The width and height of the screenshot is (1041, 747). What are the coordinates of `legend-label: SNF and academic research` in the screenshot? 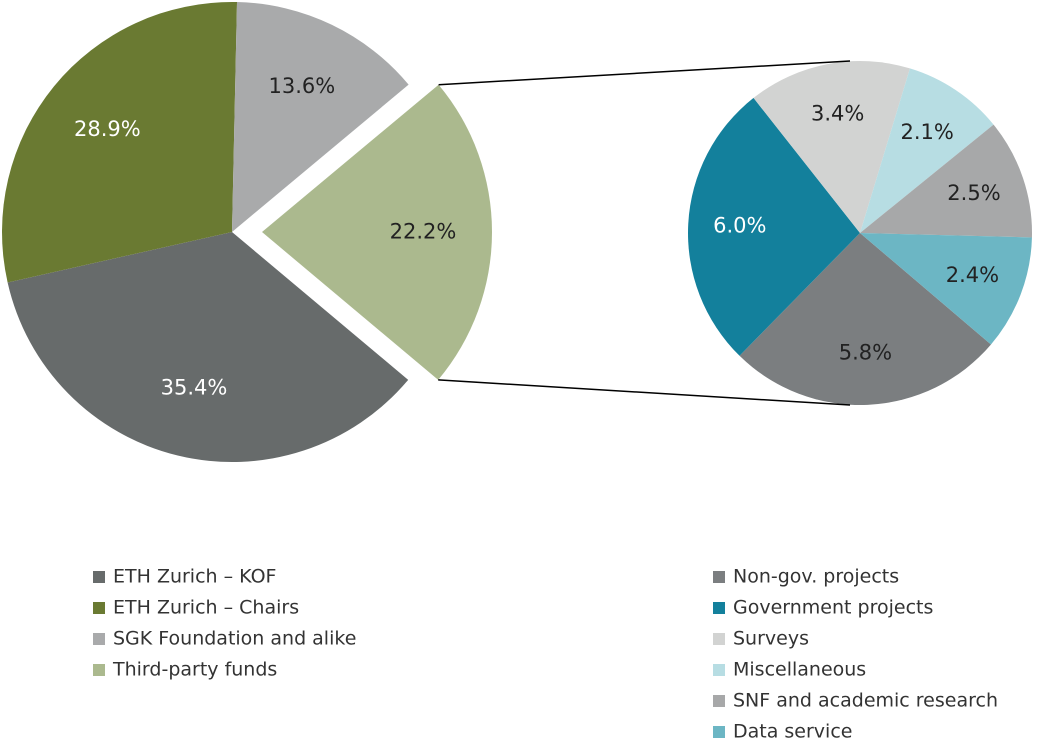 It's located at (865, 701).